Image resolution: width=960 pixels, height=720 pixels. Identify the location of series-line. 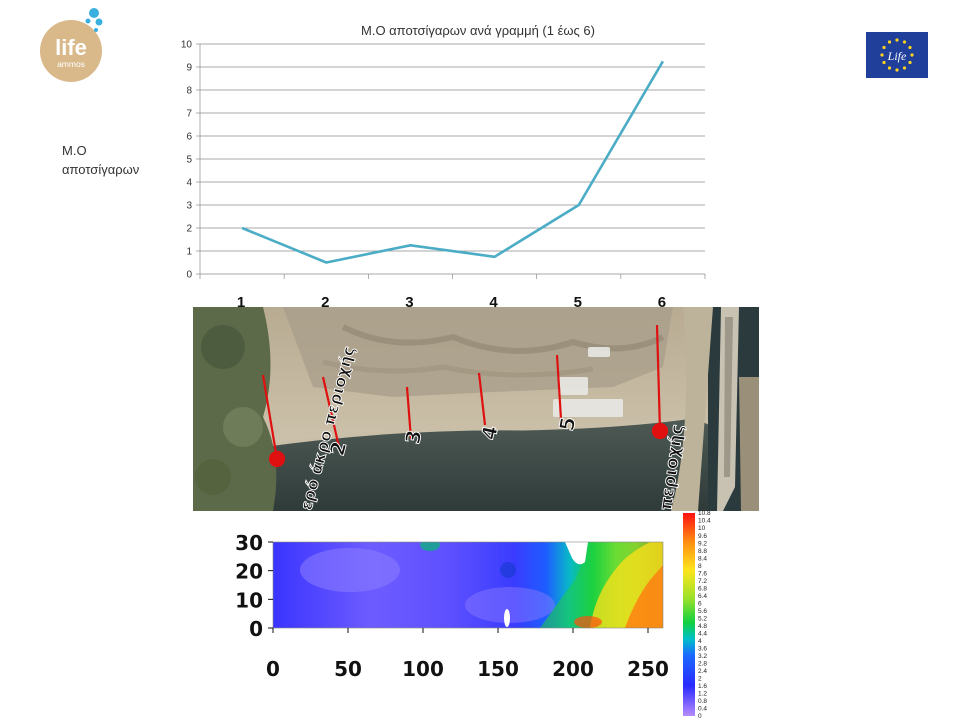
(453, 162).